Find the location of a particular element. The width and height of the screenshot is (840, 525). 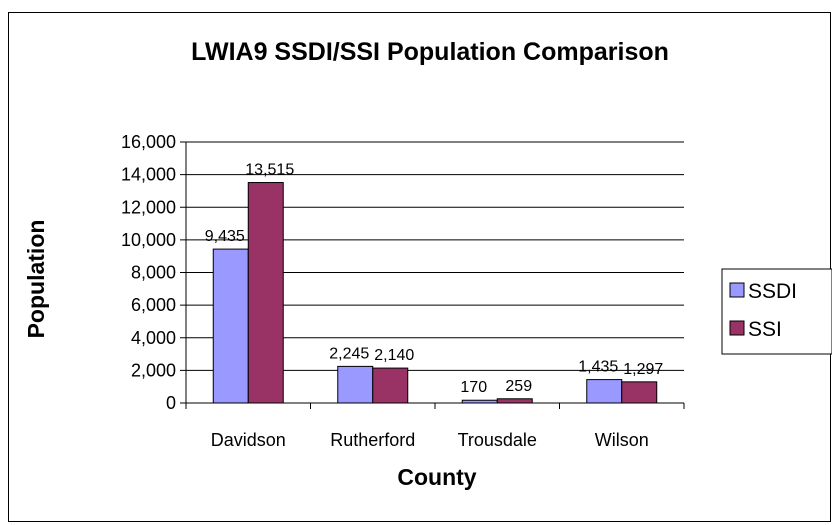

legend: SSDI SSI is located at coordinates (776, 311).